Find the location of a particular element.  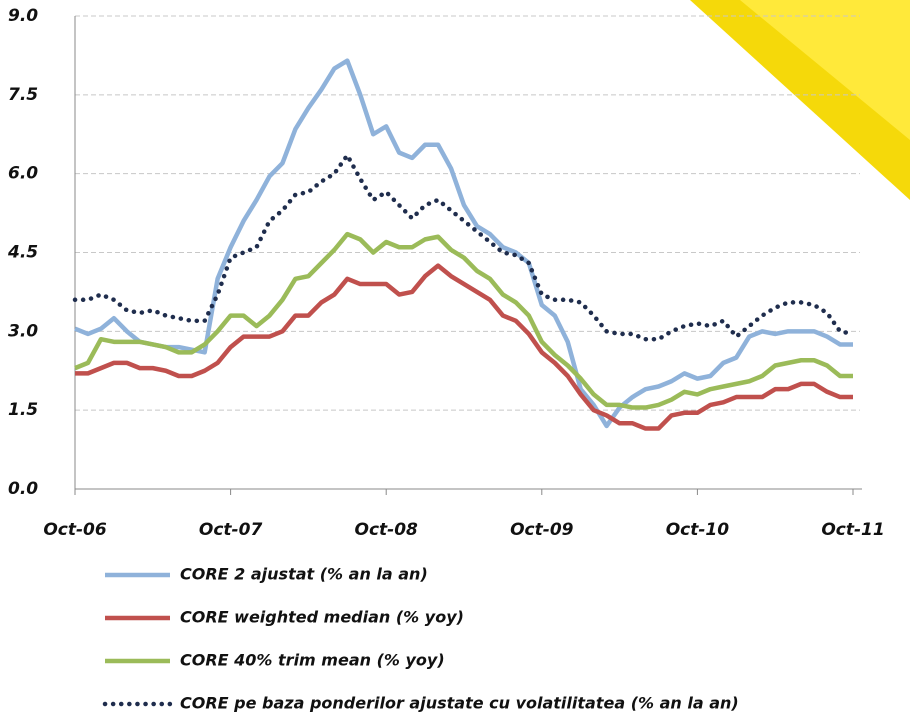

y-tick-label: 1.5 is located at coordinates (23, 410).